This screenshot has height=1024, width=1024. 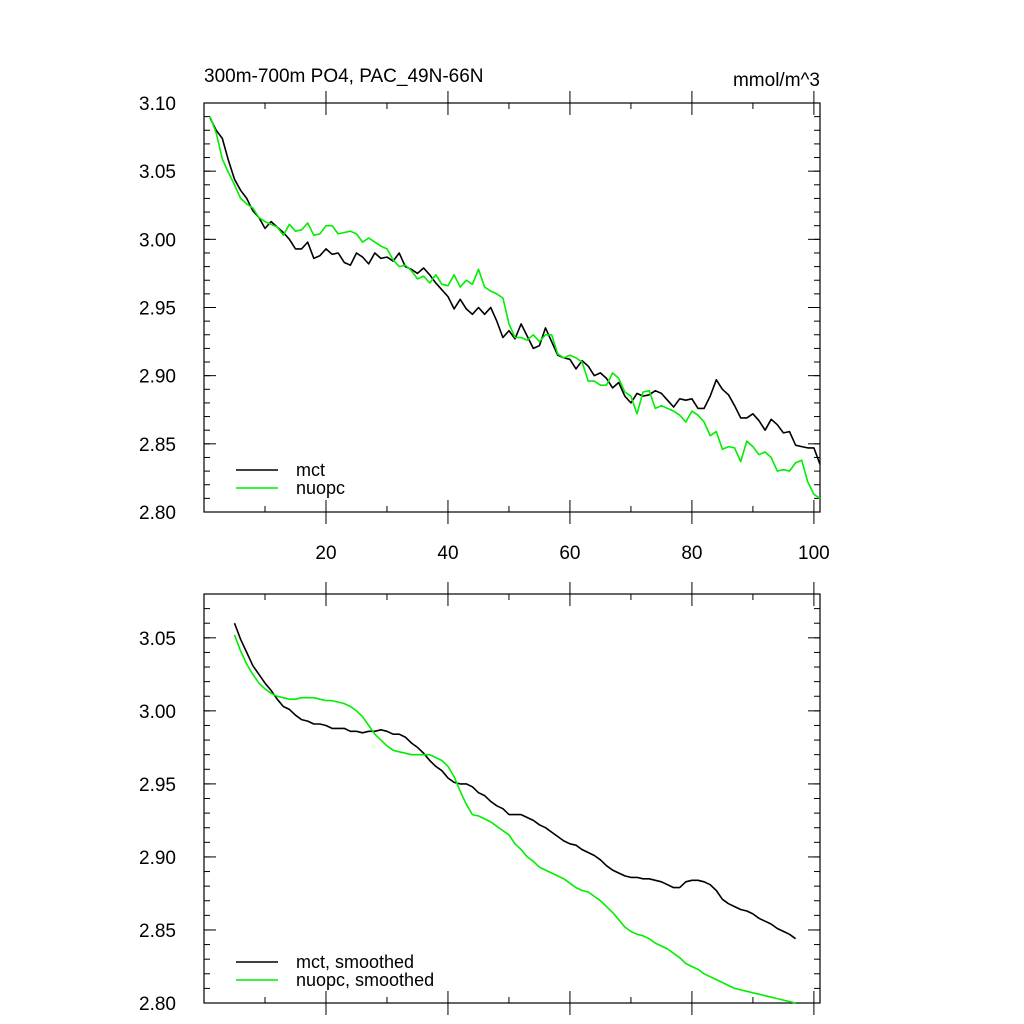 I want to click on units-label: mmol/m^3, so click(x=776, y=80).